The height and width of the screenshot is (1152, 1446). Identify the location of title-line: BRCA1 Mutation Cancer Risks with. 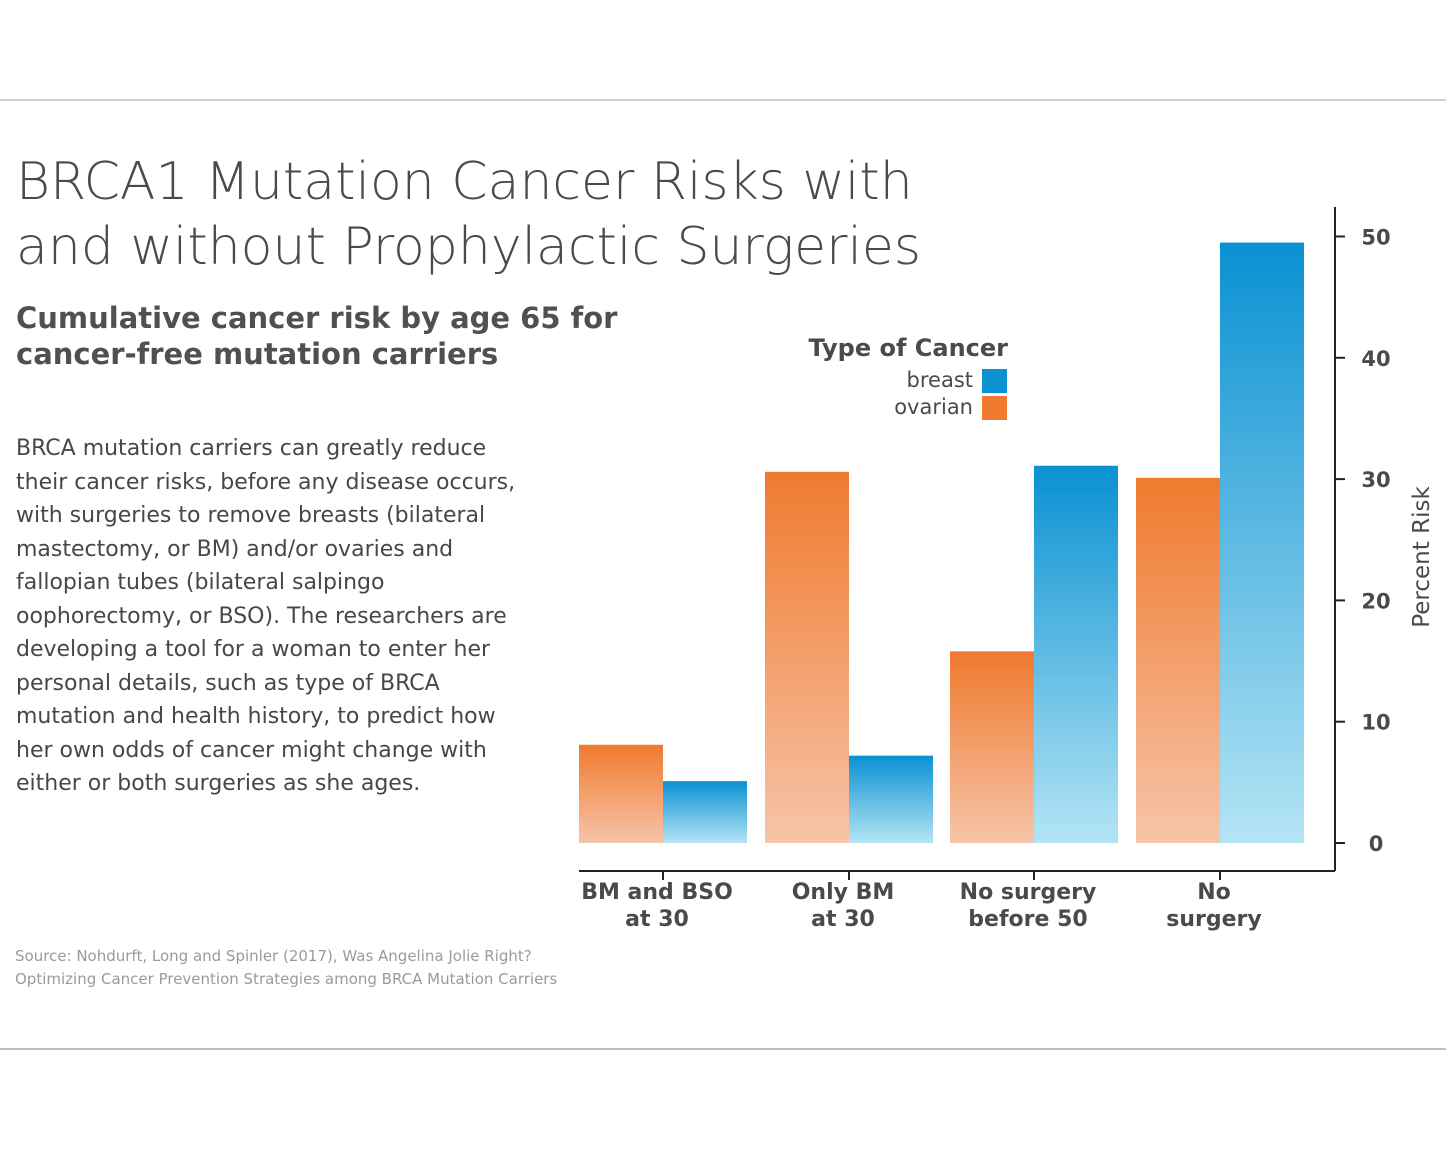
(464, 182).